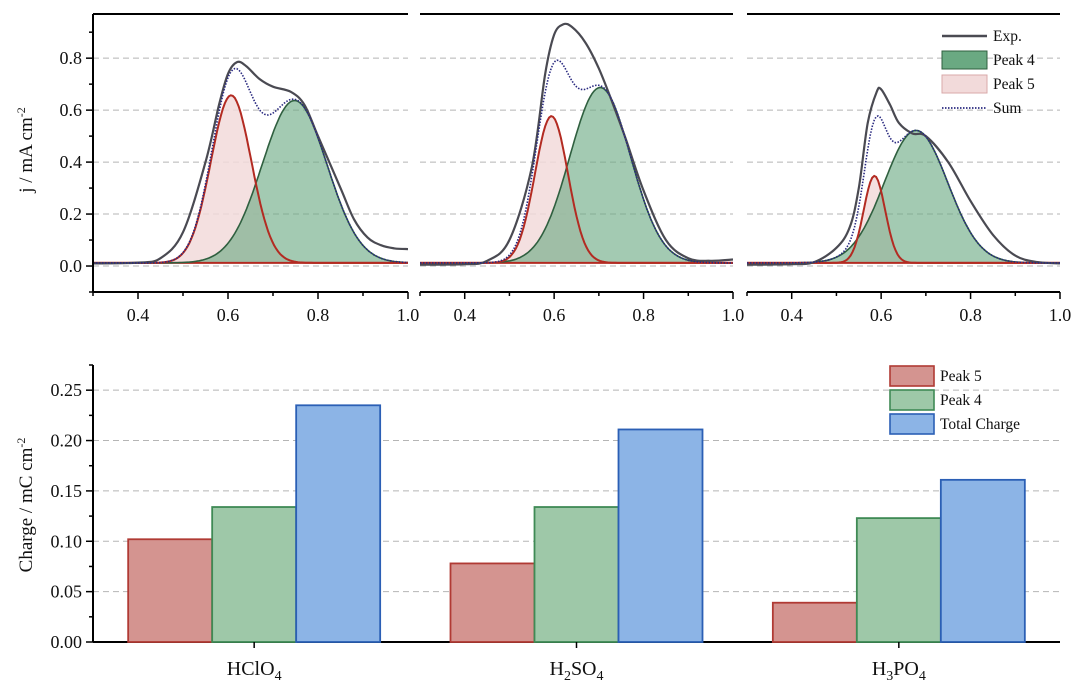 This screenshot has width=1077, height=680. What do you see at coordinates (26, 509) in the screenshot?
I see `y-axis-label-text: Charge / mC cm` at bounding box center [26, 509].